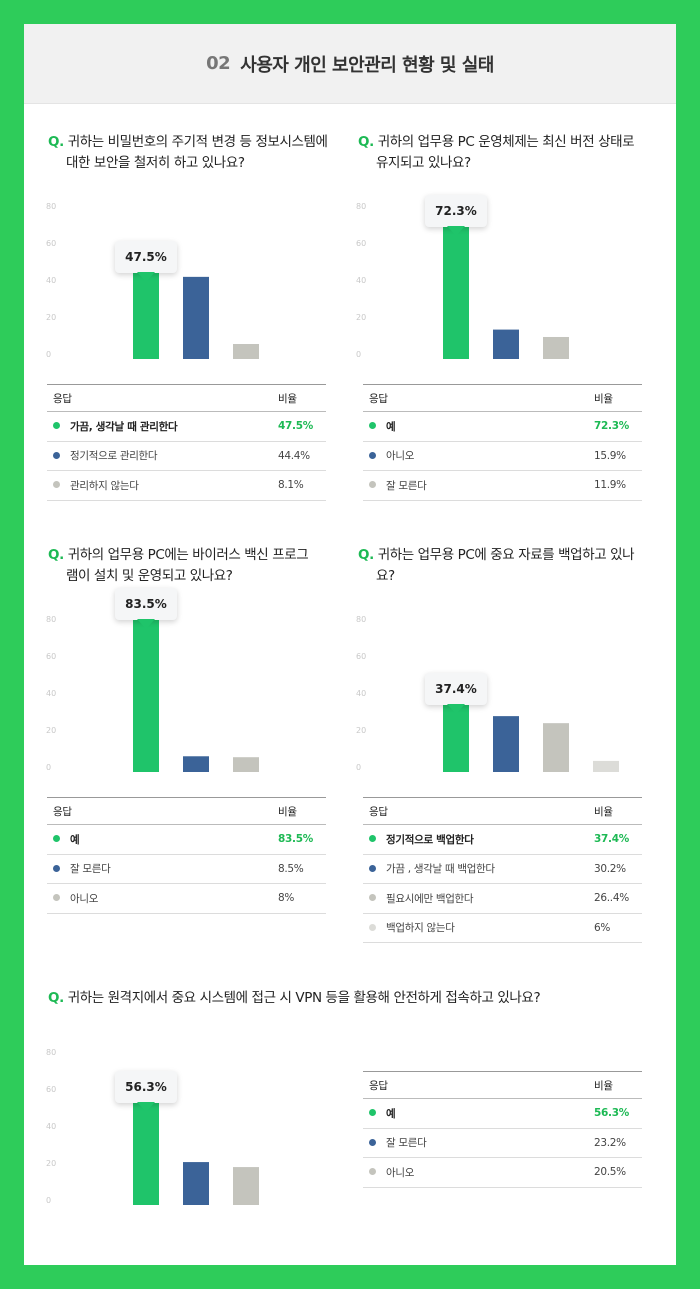 The height and width of the screenshot is (1289, 700). Describe the element at coordinates (430, 898) in the screenshot. I see `response-label: 필요시에만 백업한다` at that location.